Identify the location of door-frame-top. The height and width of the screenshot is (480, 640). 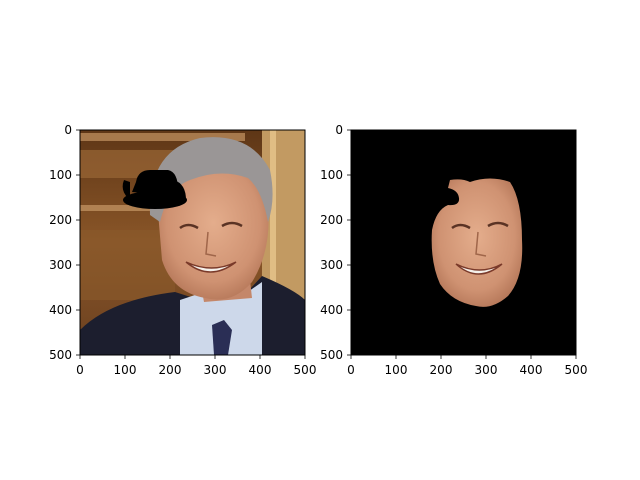
(162, 137).